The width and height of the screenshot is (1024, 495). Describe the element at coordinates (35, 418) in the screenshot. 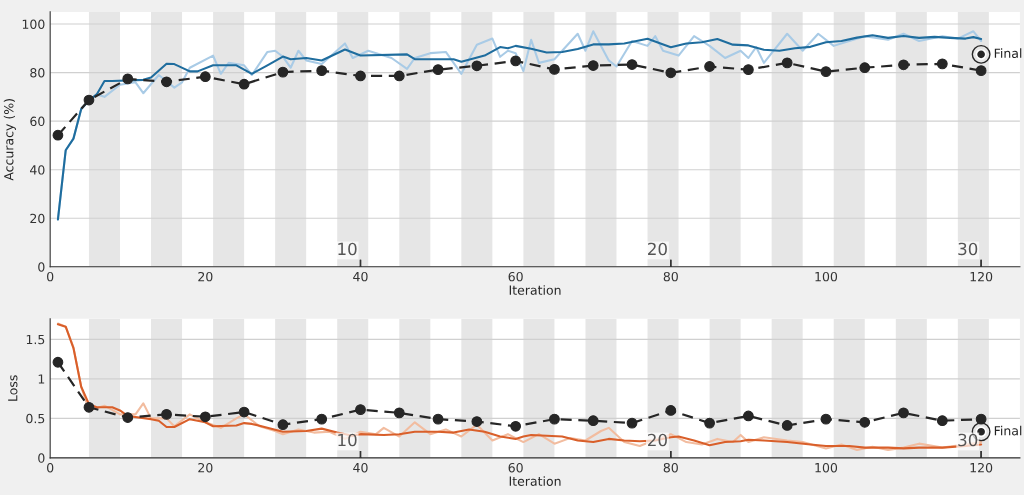

I see `y-tick-label: 0.5` at that location.